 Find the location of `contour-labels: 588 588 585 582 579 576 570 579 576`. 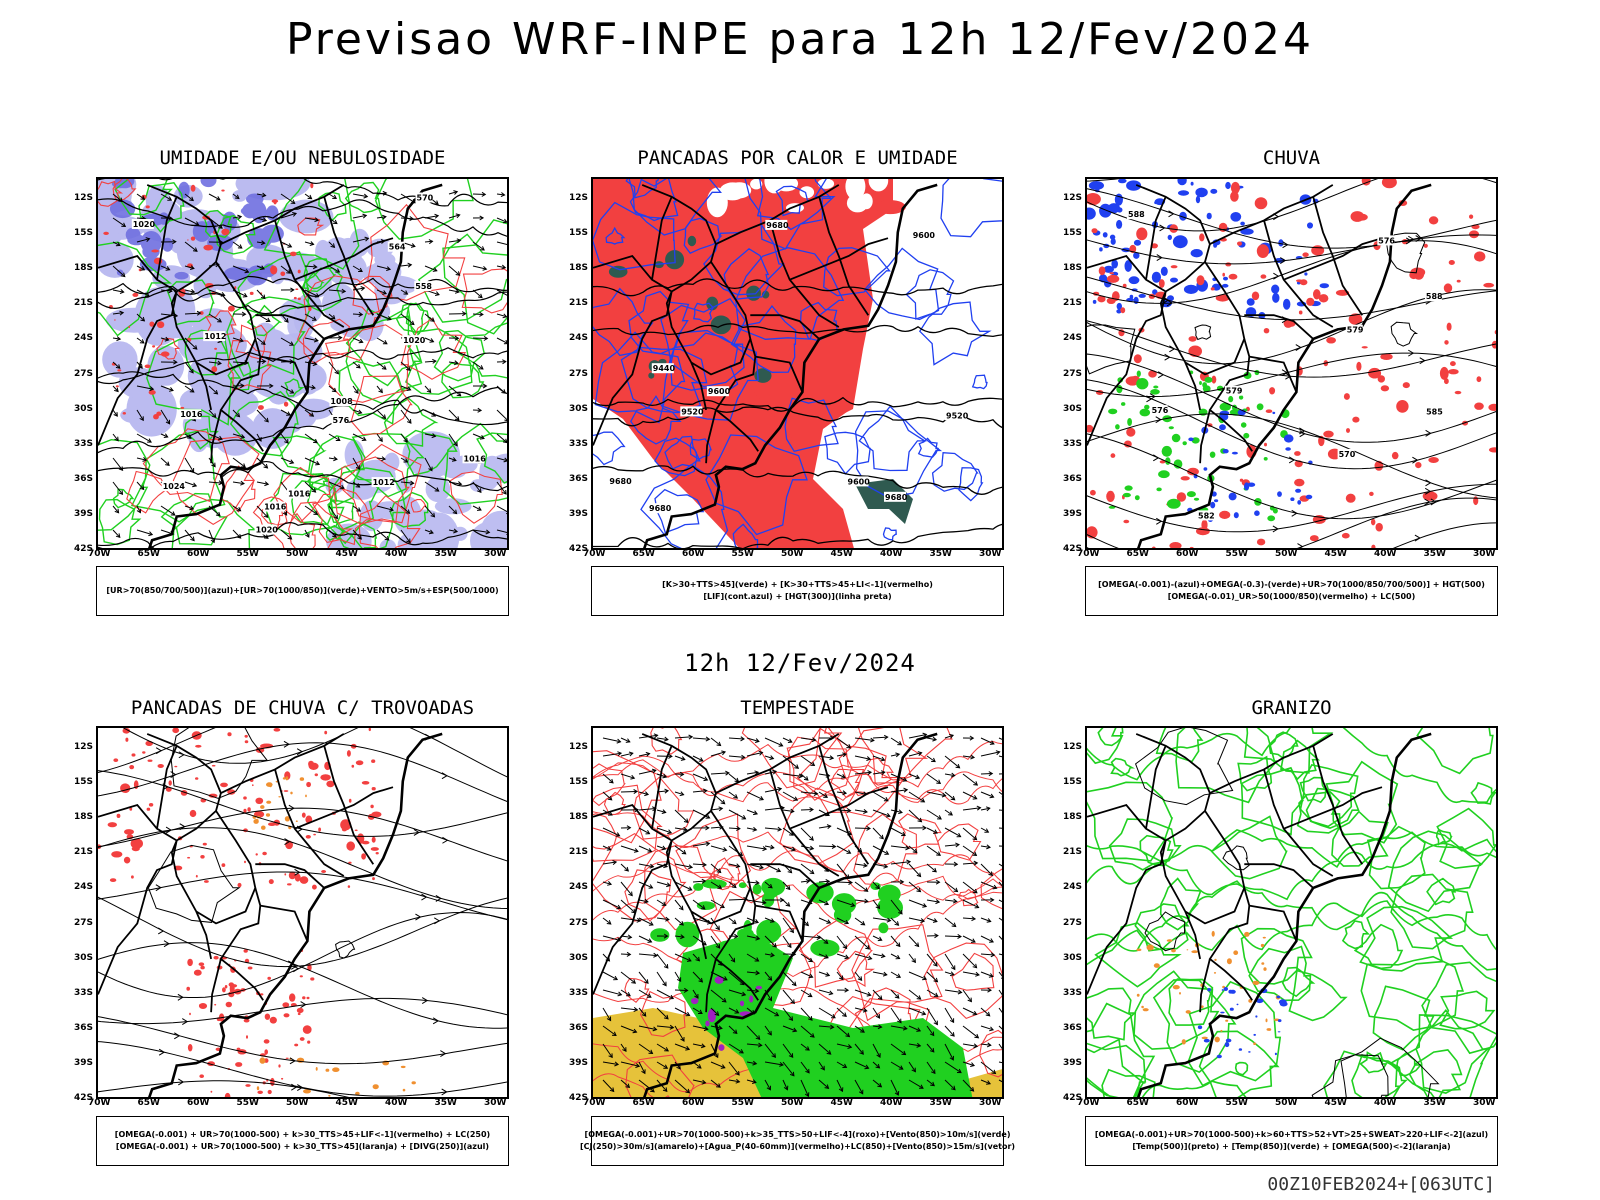

contour-labels: 588 588 585 582 579 576 570 579 576 is located at coordinates (1285, 365).